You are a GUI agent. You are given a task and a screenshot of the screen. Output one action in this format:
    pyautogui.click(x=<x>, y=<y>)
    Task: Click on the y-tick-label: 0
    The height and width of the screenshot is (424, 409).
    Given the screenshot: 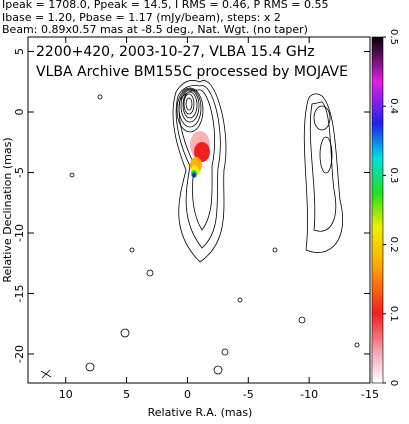 What is the action you would take?
    pyautogui.click(x=19, y=112)
    